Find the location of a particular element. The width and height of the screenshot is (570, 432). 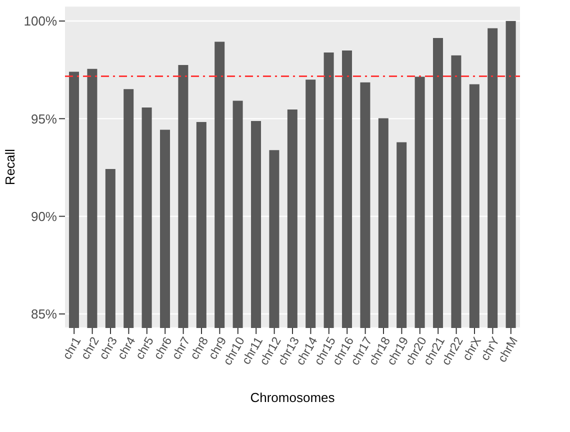

y-tick-label: 90% is located at coordinates (44, 216).